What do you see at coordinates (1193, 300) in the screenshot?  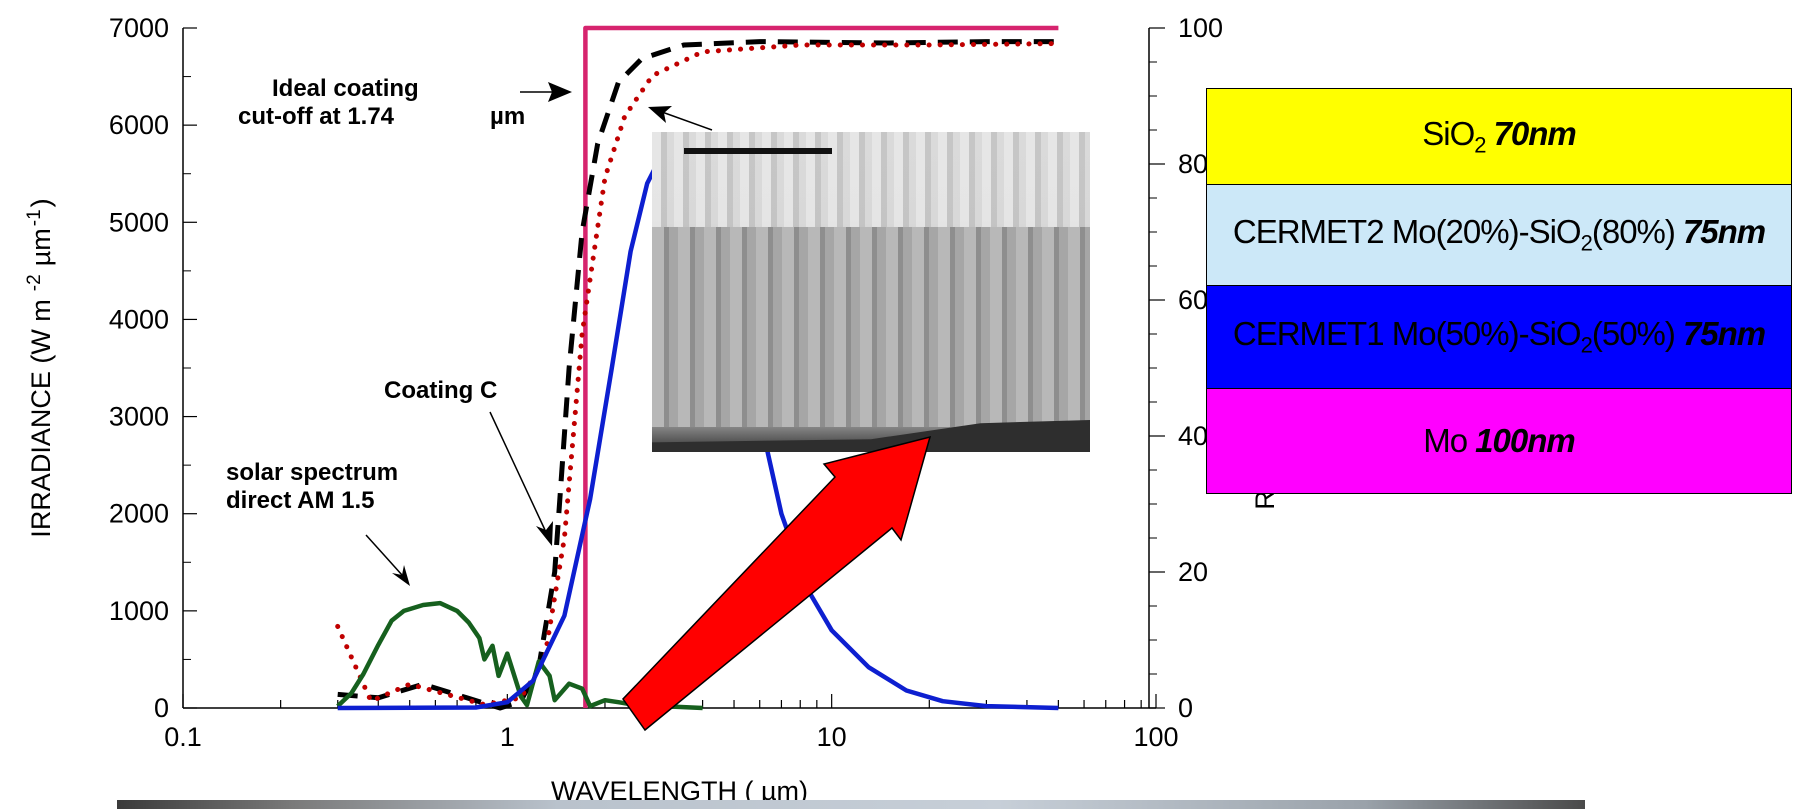 I see `y-tick-label-right: 60` at bounding box center [1193, 300].